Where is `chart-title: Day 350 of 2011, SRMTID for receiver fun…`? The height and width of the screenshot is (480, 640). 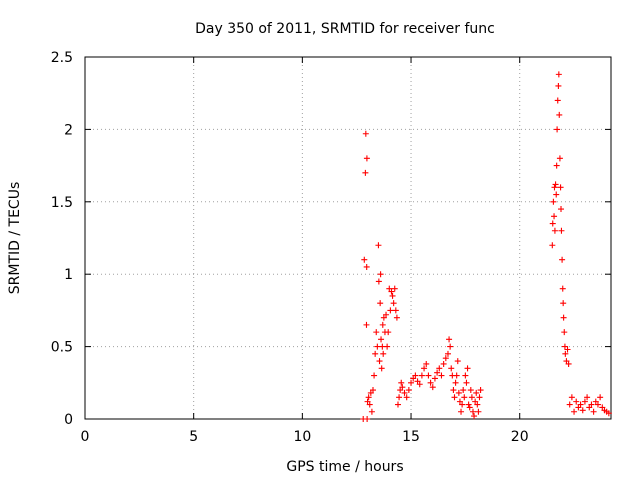
chart-title: Day 350 of 2011, SRMTID for receiver fun… is located at coordinates (345, 29).